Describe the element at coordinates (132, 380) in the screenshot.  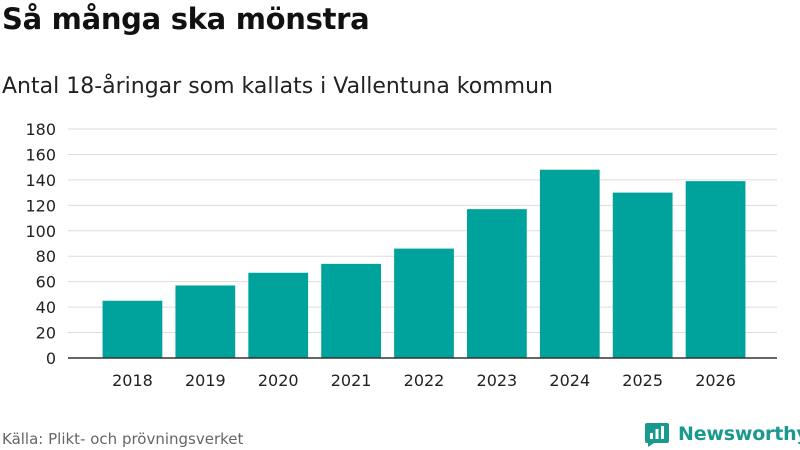
I see `x-tick-label: 2018` at that location.